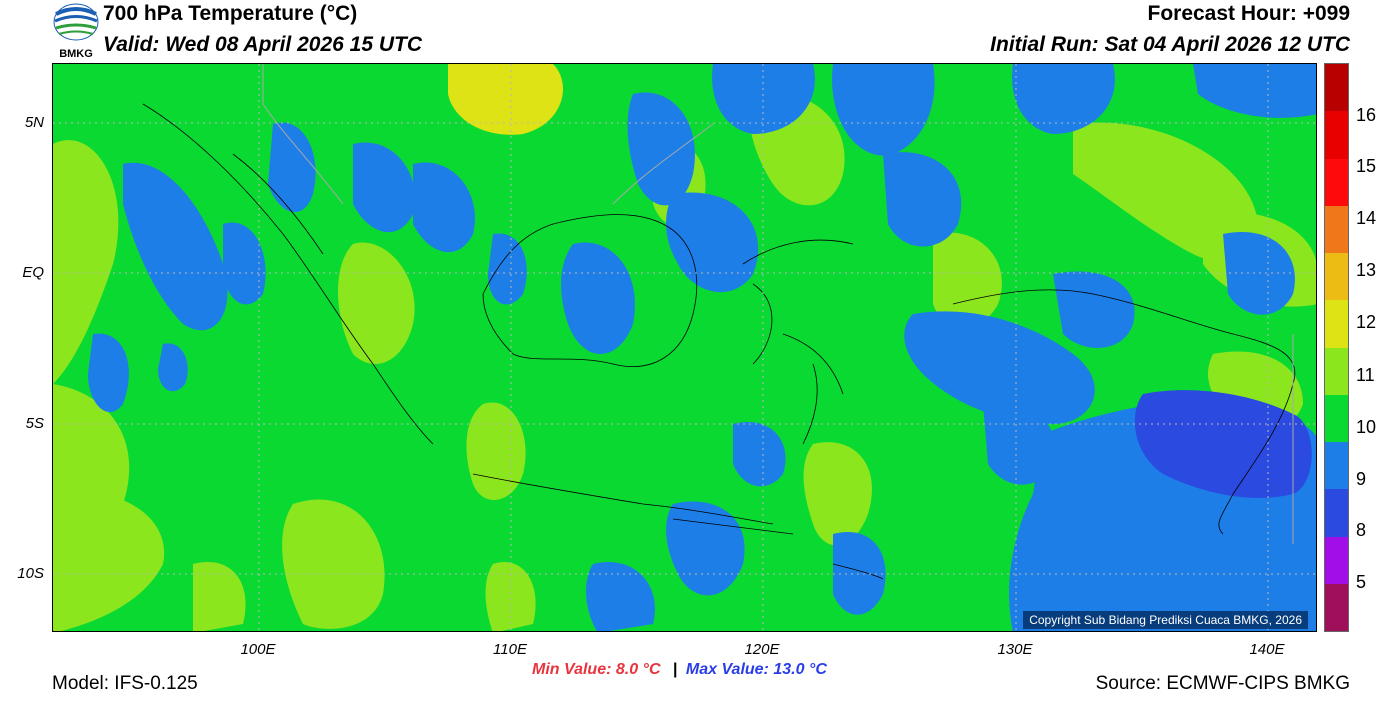  What do you see at coordinates (1267, 649) in the screenshot?
I see `lon-label-140e: 140E` at bounding box center [1267, 649].